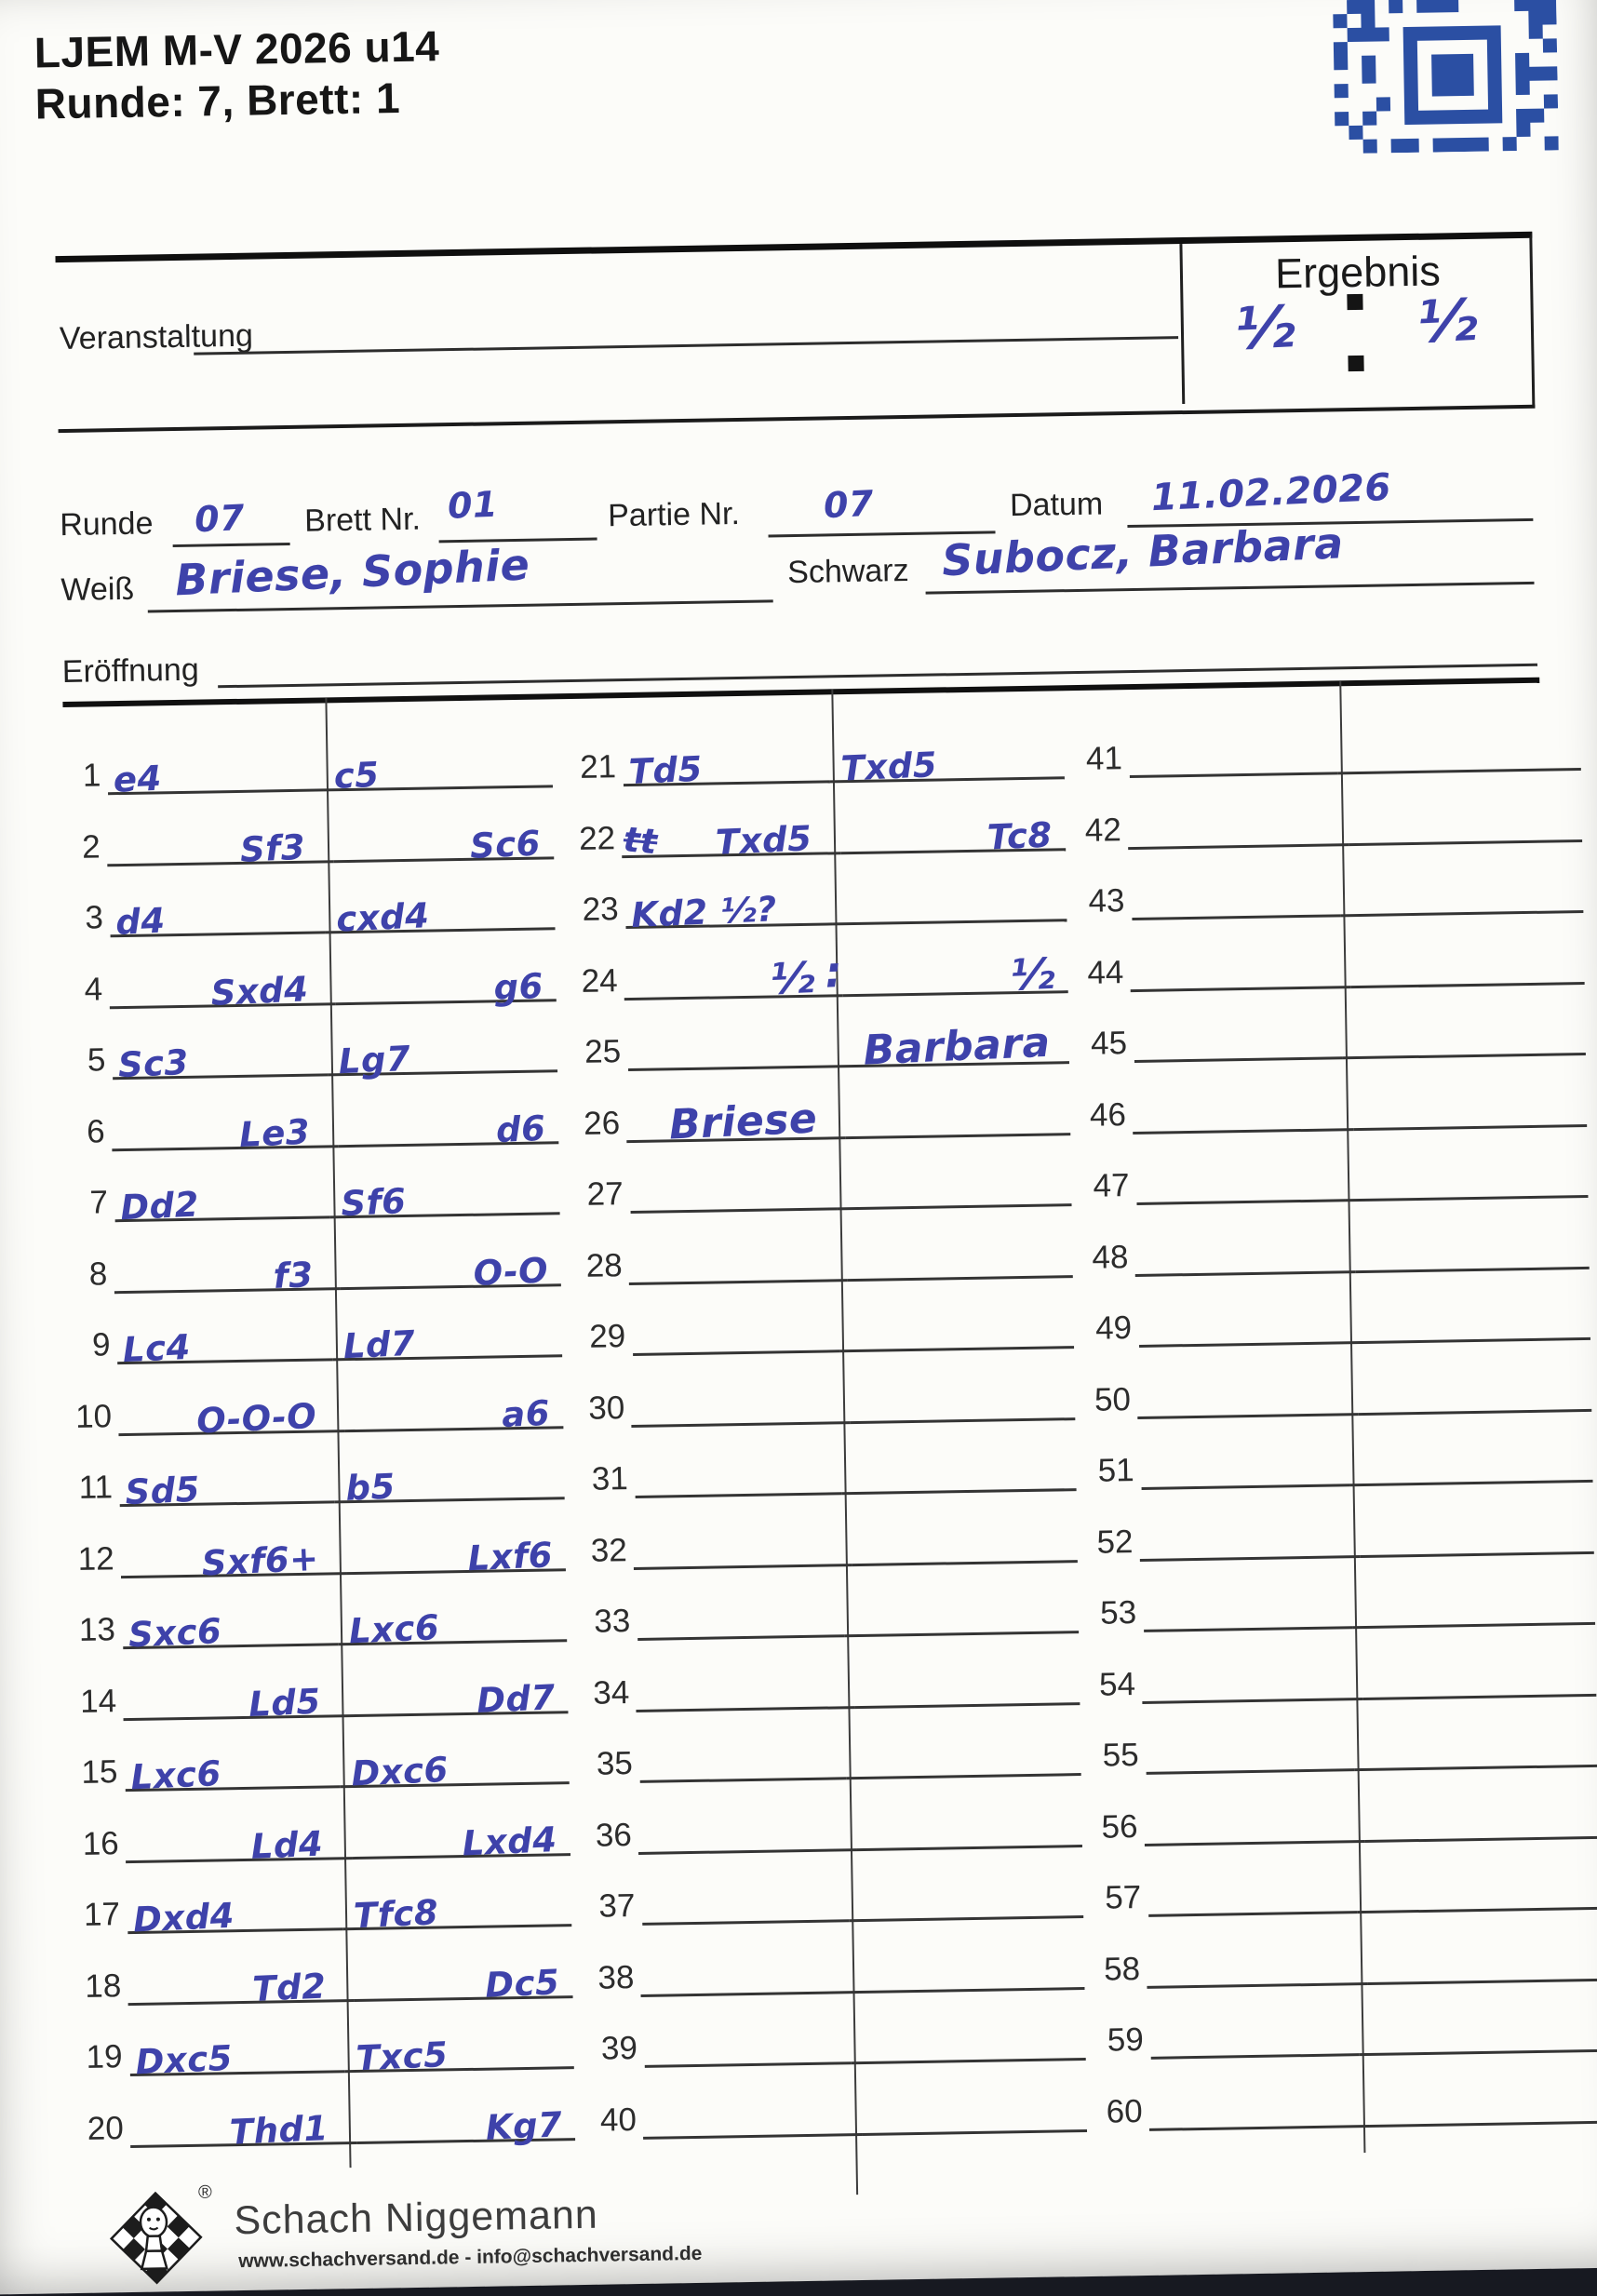 The image size is (1597, 2296). I want to click on black-move-cell: O-O, so click(450, 1260).